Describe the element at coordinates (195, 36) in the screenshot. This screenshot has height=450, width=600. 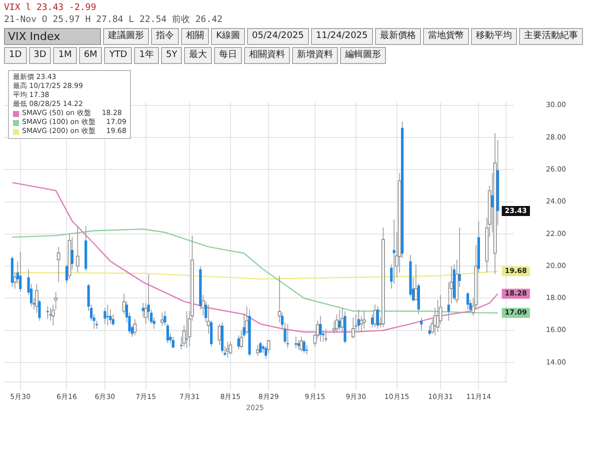
I see `text: 相關` at that location.